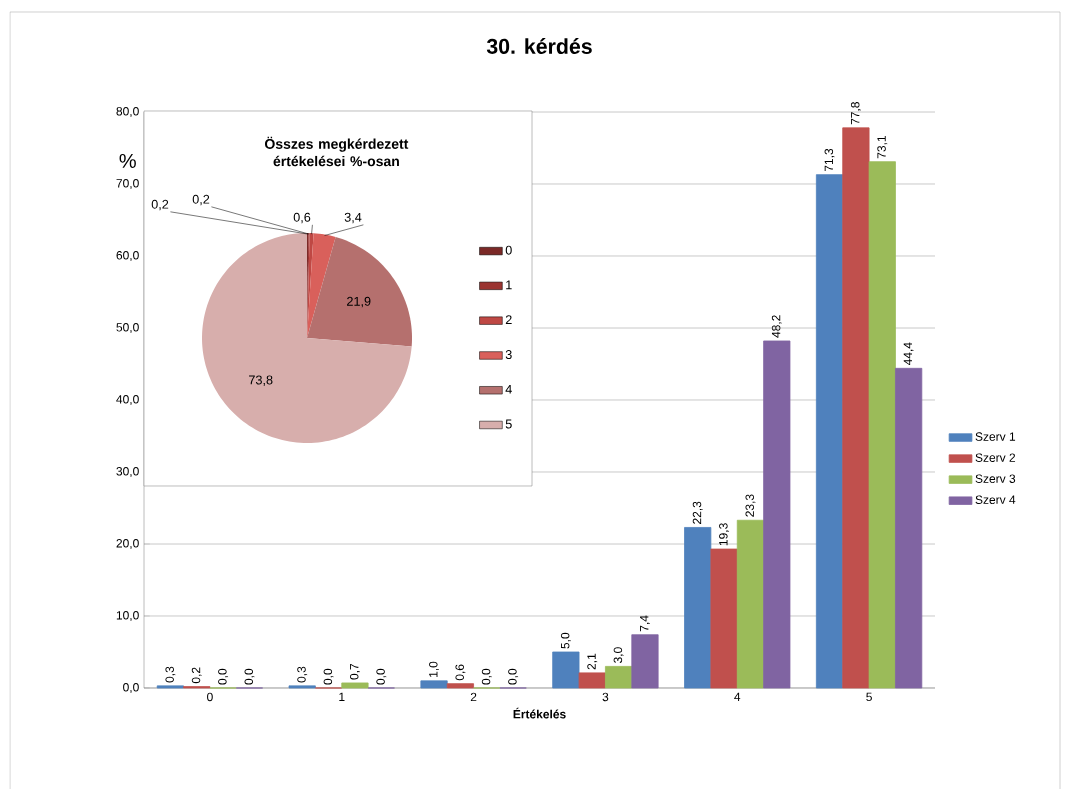 The image size is (1070, 789). I want to click on data-label: 71,3, so click(829, 160).